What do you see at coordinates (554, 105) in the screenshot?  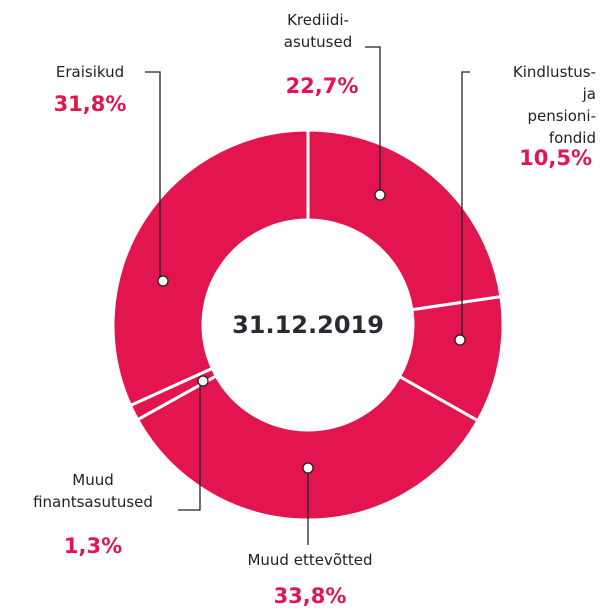 I see `category-label: Kindlustus- ja pensioni- fondid` at bounding box center [554, 105].